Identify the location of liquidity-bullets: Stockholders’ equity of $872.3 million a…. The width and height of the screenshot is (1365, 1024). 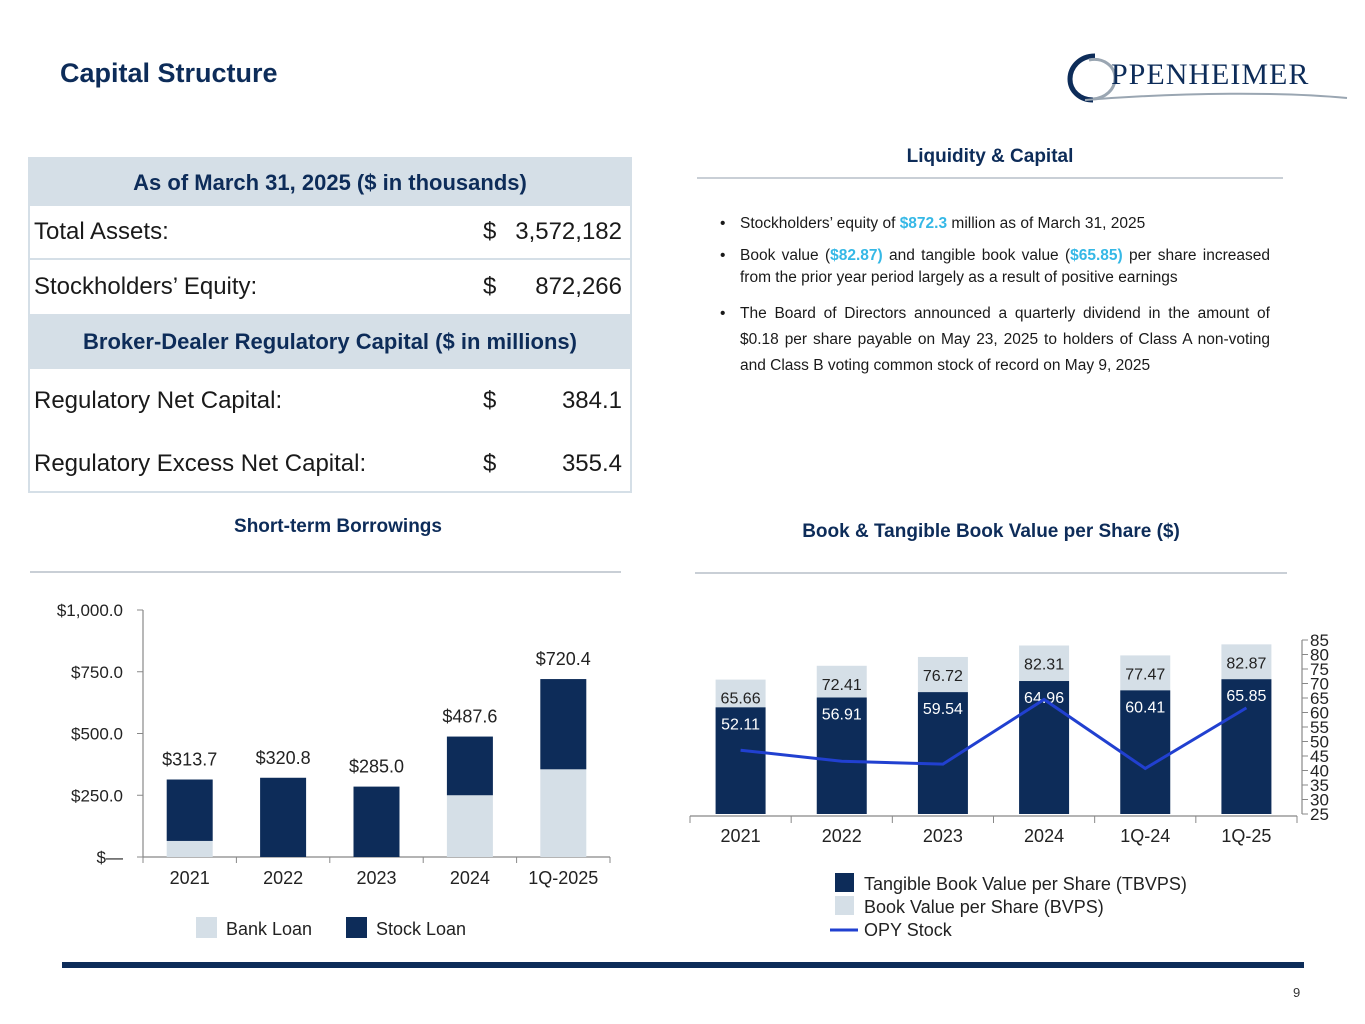
(994, 301).